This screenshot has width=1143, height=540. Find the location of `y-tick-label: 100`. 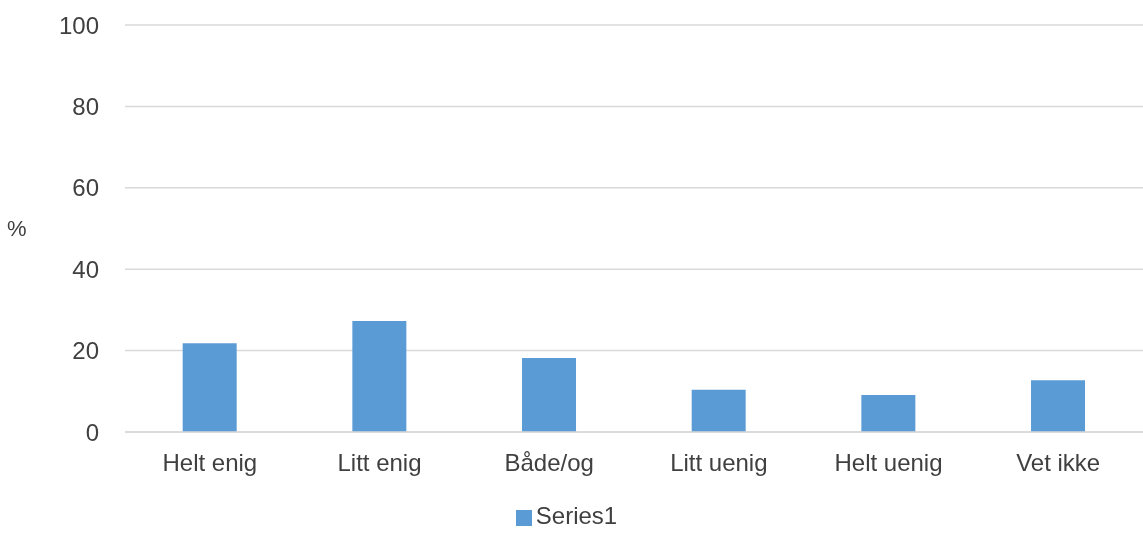

y-tick-label: 100 is located at coordinates (78, 25).